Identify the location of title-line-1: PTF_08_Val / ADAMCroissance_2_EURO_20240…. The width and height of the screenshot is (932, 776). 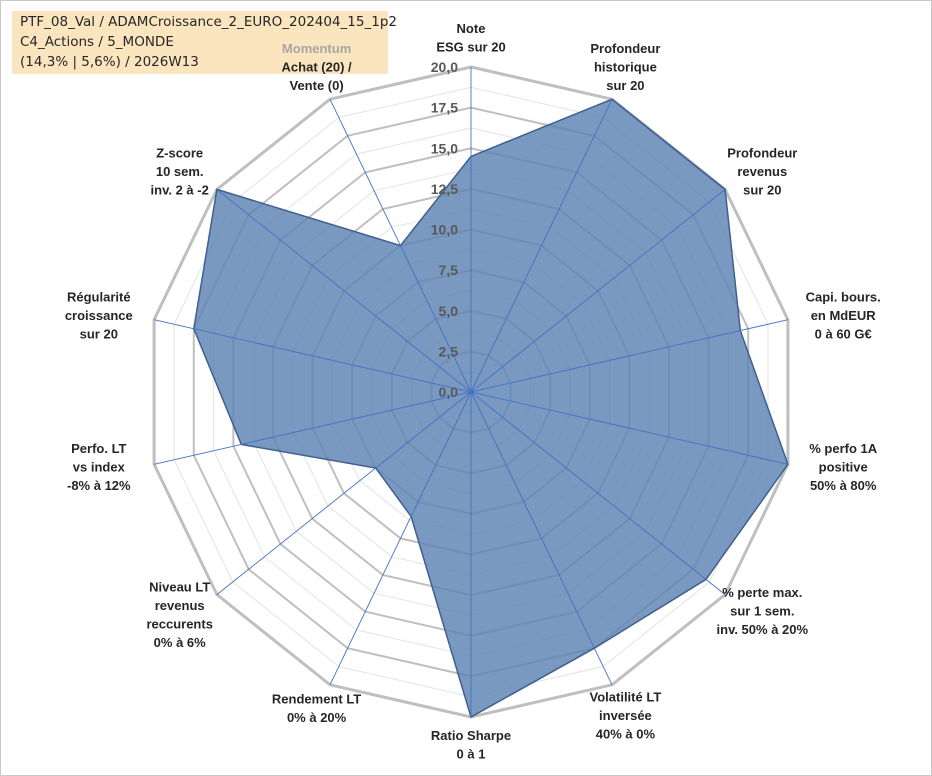
(208, 22).